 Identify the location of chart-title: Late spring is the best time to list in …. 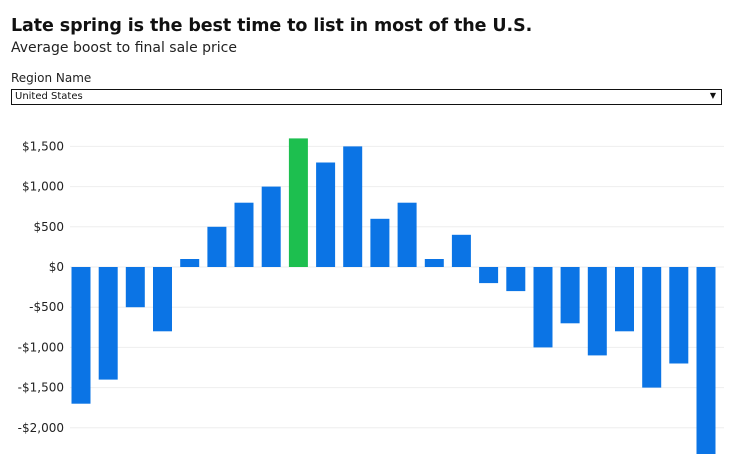
(272, 26).